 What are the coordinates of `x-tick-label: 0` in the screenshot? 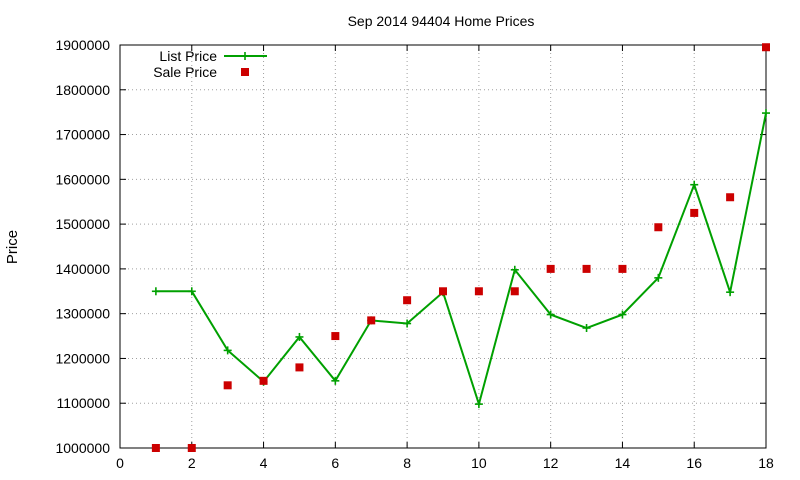 It's located at (120, 463).